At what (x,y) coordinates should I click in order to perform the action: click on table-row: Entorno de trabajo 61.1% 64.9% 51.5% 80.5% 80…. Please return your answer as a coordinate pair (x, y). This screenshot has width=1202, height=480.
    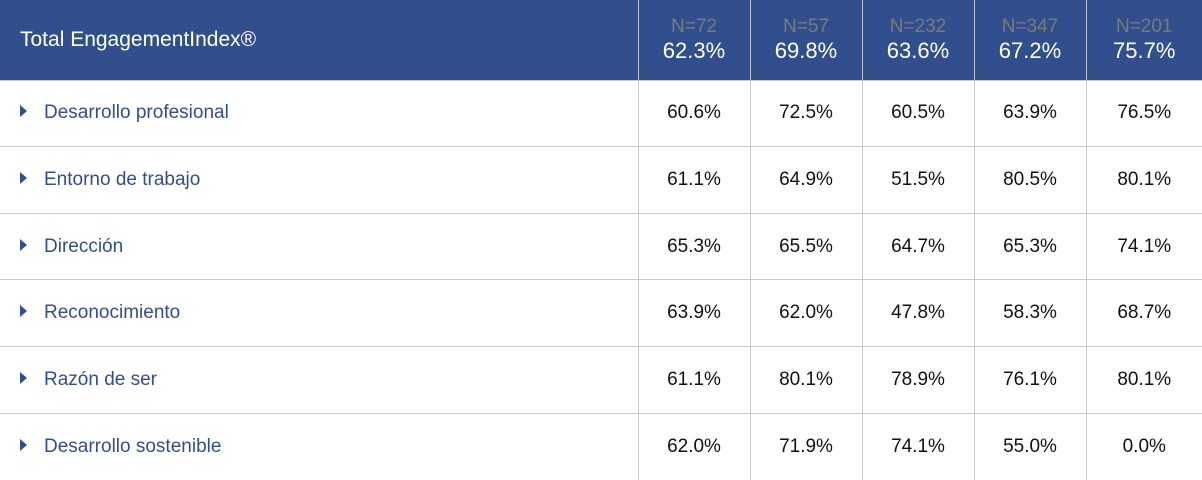
    Looking at the image, I should click on (601, 180).